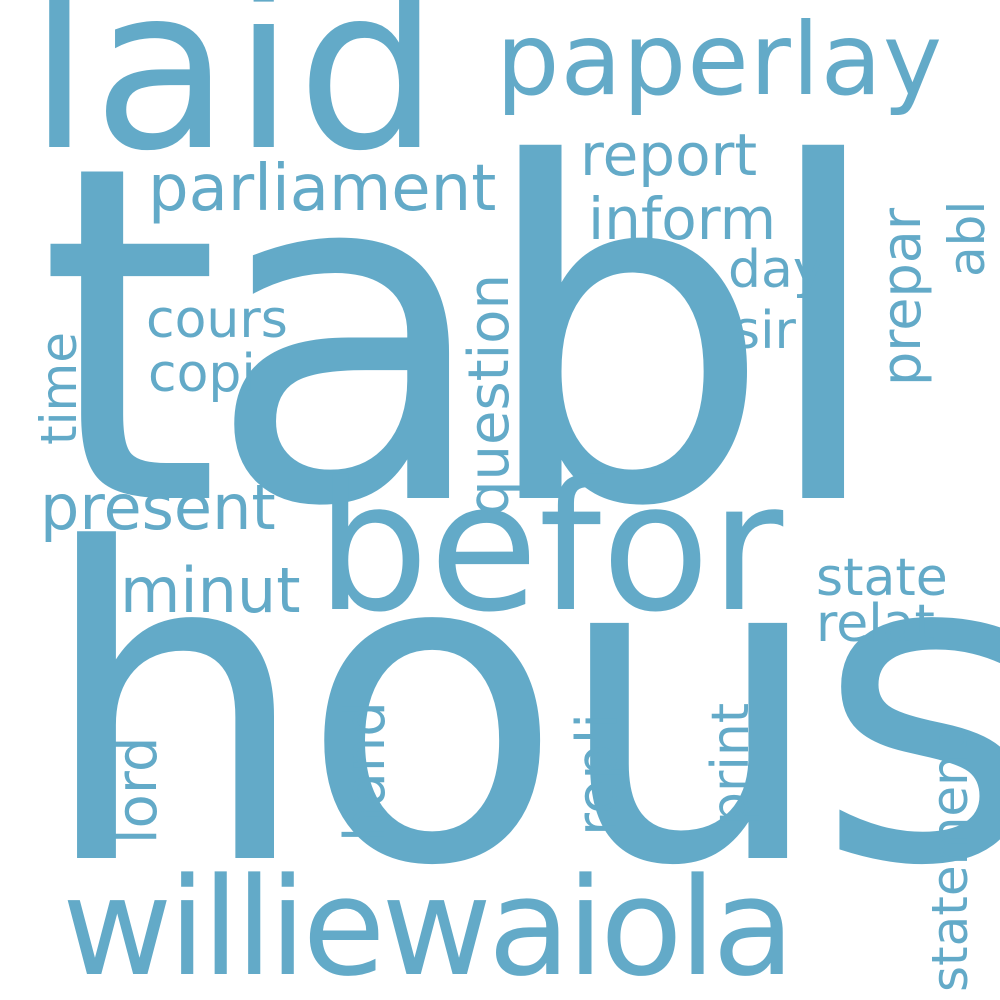 The height and width of the screenshot is (1000, 1000). I want to click on word-paperlay: paperlay, so click(720, 59).